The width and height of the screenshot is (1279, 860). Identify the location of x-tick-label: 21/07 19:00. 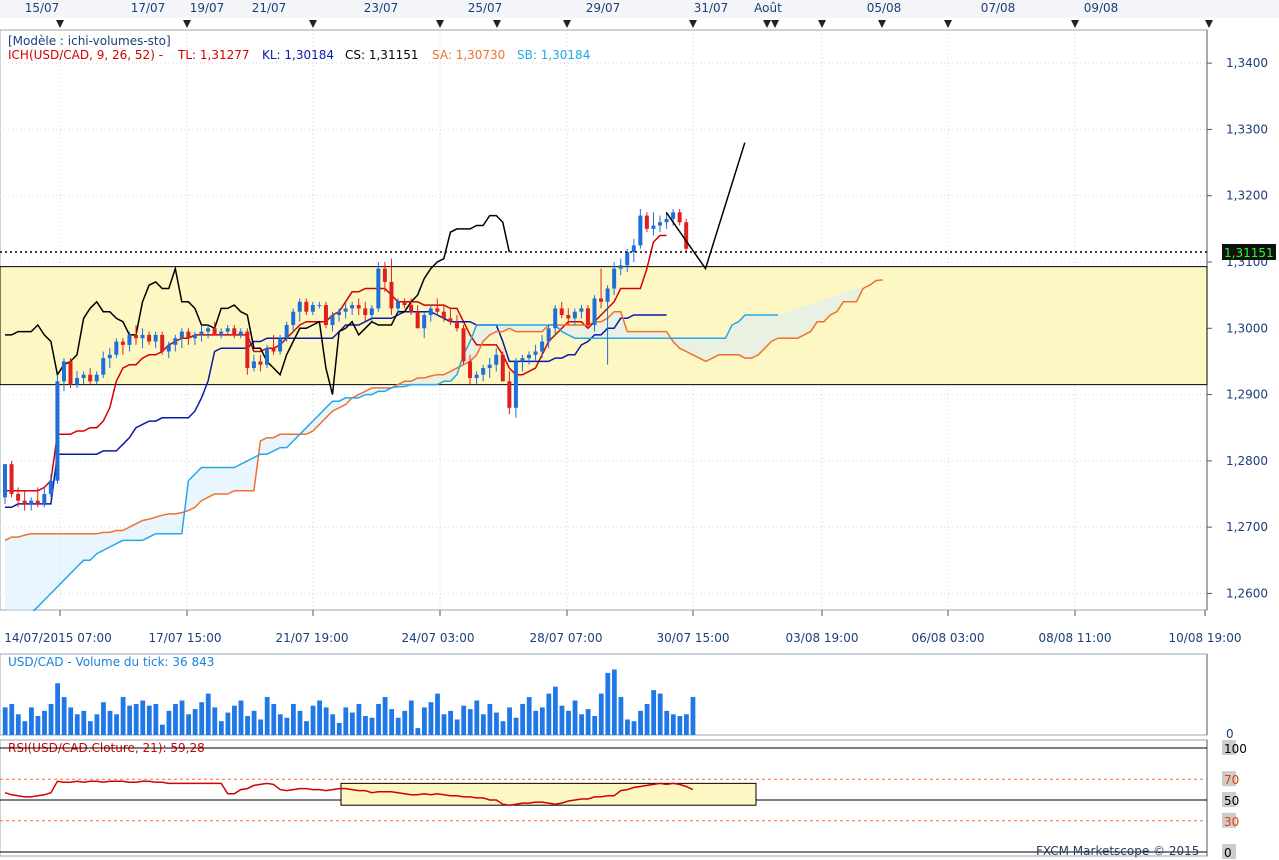
(312, 638).